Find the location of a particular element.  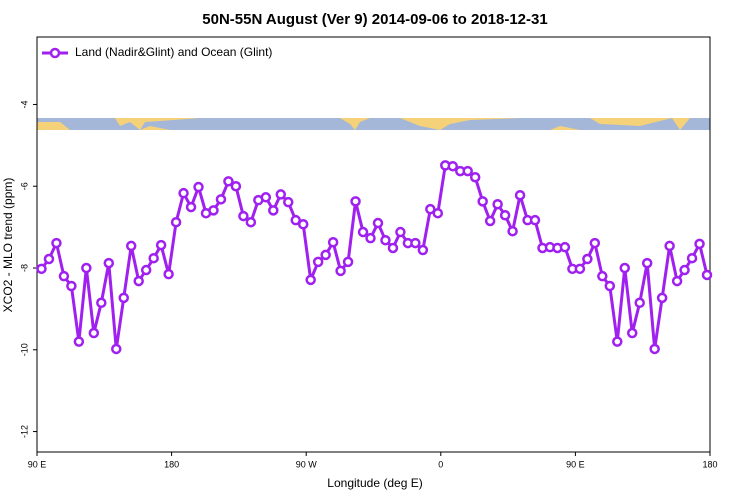

y-axis-title: XCO2 - MLO trend (ppm) is located at coordinates (8, 245).